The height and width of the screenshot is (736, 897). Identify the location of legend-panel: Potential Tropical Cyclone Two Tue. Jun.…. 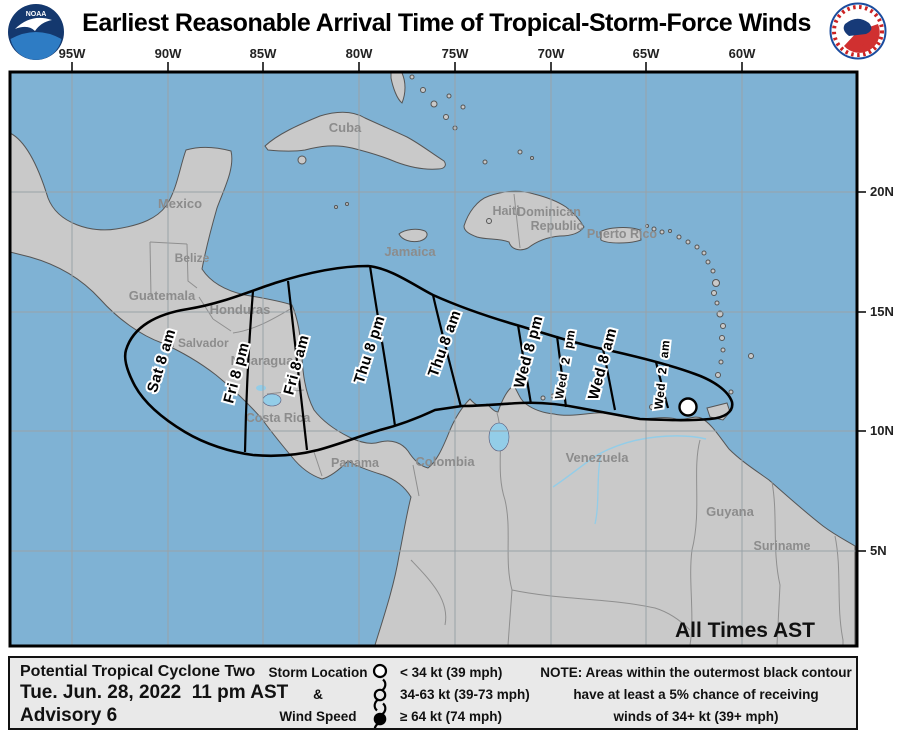
(433, 693).